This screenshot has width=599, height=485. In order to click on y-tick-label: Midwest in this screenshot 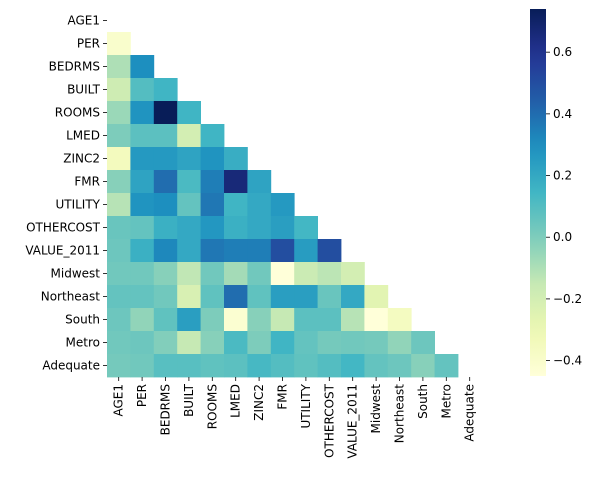, I will do `click(76, 274)`.